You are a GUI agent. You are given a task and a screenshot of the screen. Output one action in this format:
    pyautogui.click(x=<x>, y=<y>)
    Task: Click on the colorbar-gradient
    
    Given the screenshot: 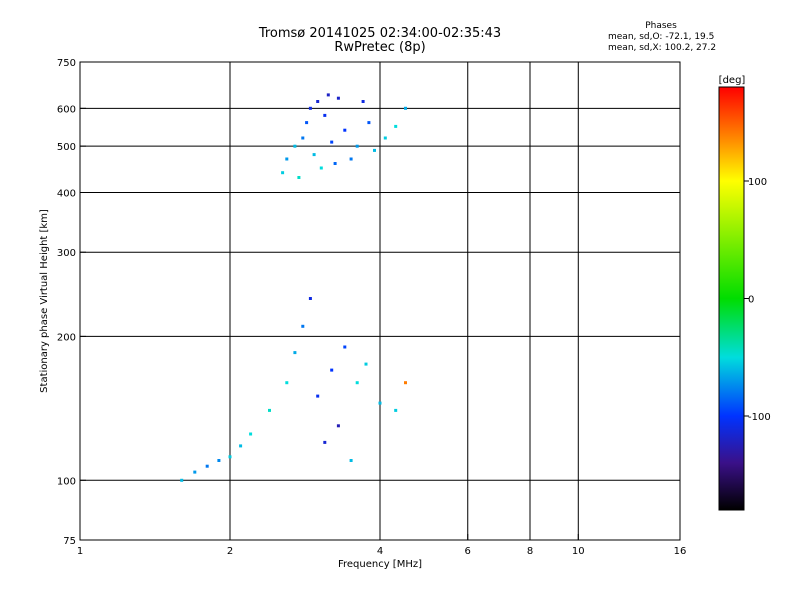 What is the action you would take?
    pyautogui.click(x=731, y=298)
    